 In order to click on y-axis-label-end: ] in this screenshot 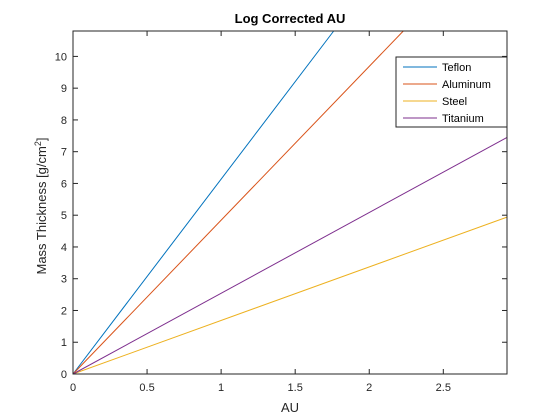, I will do `click(41, 140)`.